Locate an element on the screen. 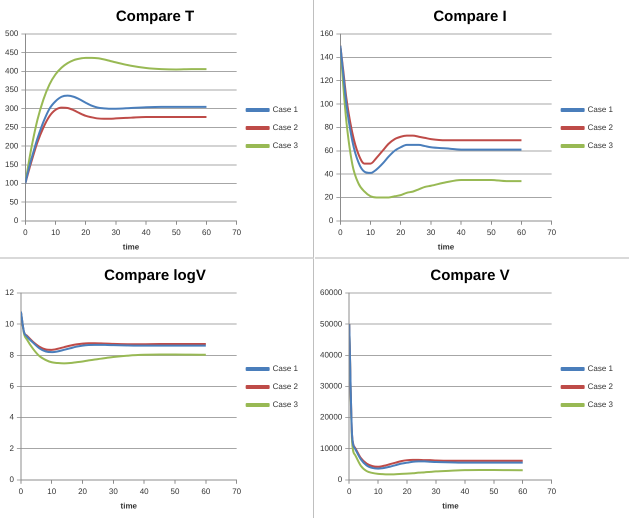 The height and width of the screenshot is (518, 629). y-tick-label: 150 is located at coordinates (11, 164).